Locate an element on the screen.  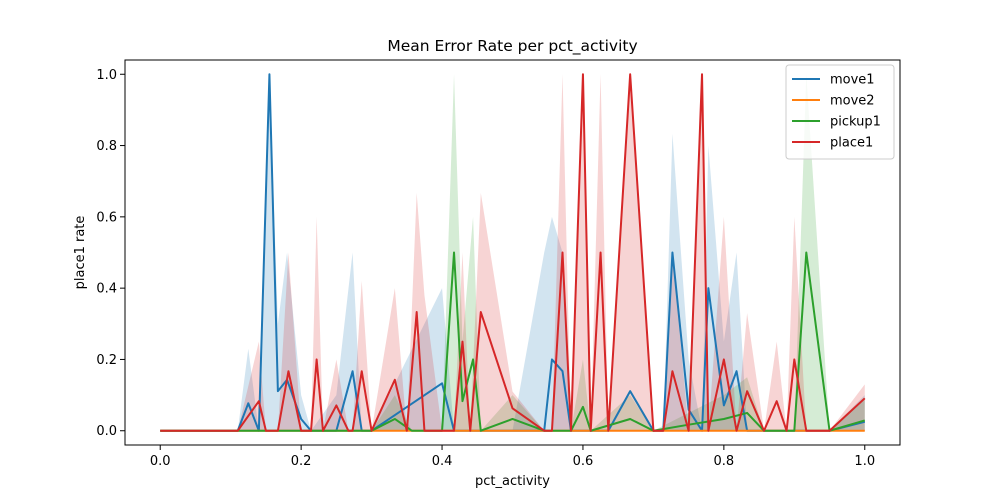
legend: move1 move2 pickup1 place1 is located at coordinates (840, 112).